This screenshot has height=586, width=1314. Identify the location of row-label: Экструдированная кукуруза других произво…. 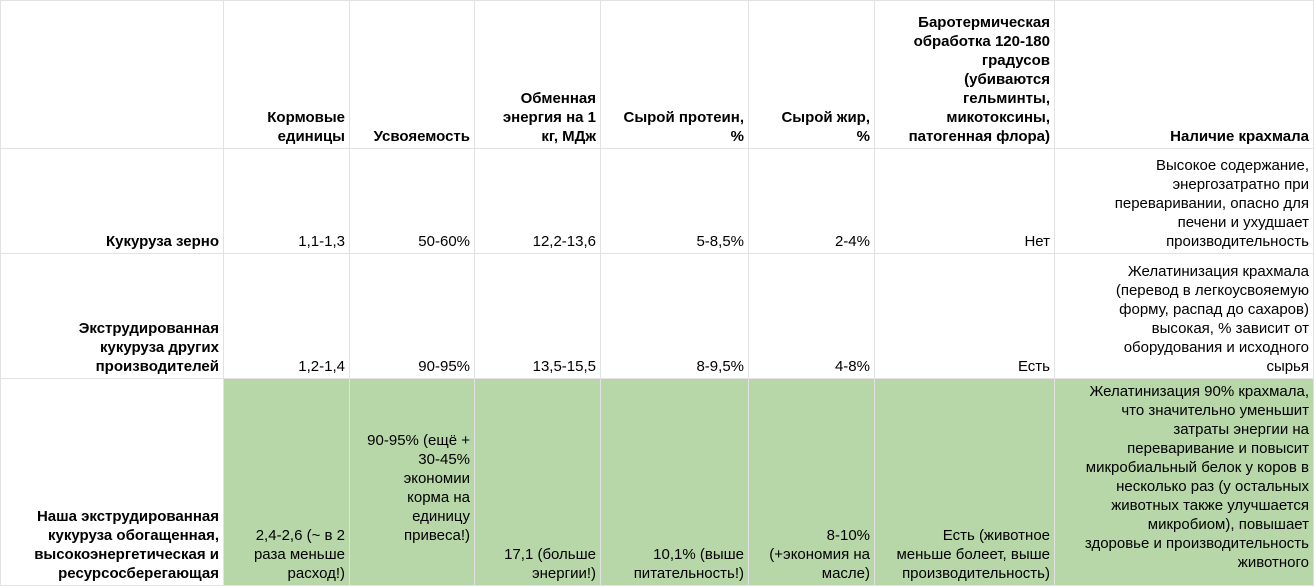
(112, 316).